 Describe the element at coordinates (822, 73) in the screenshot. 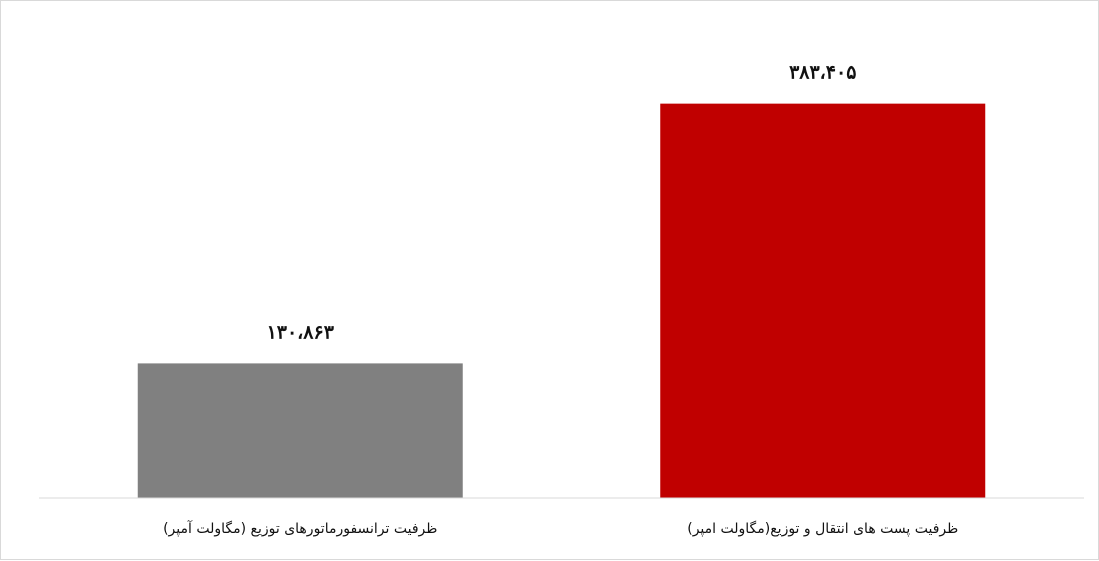

I see `data-label-1: ۳۸۳،۴۰۵` at that location.